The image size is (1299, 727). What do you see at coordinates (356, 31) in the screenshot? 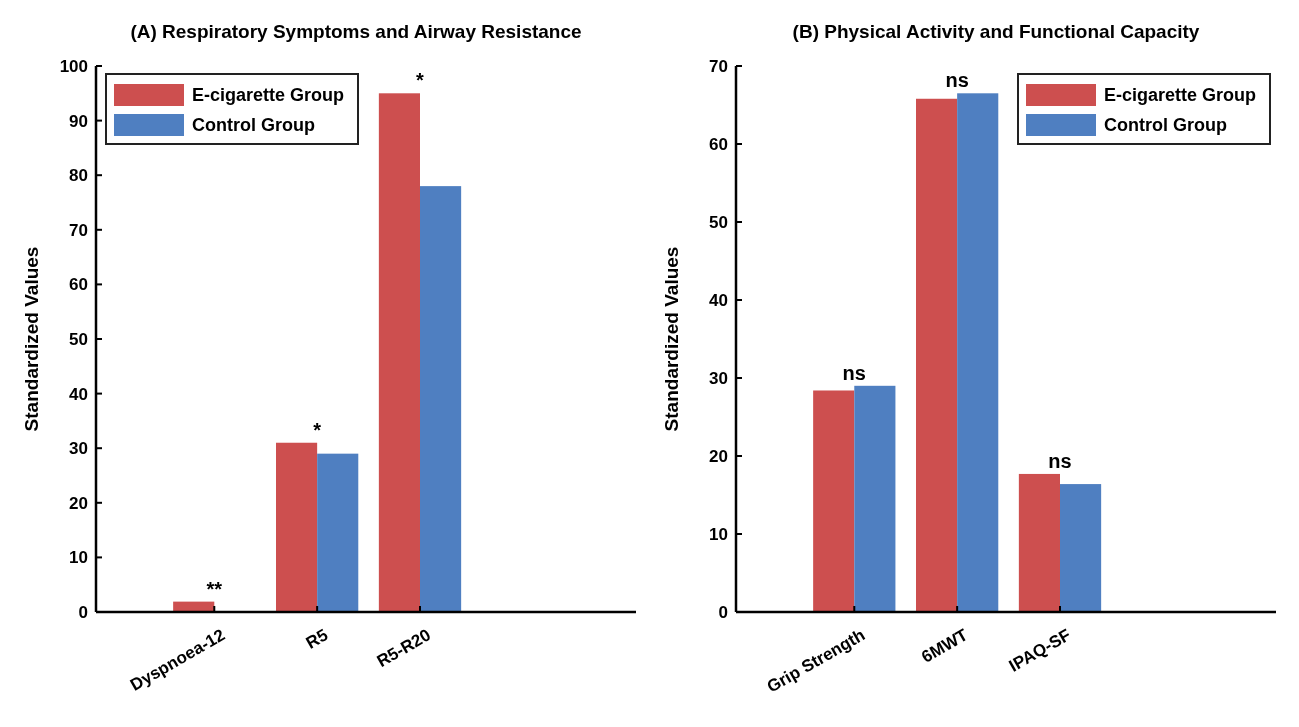
I see `chart-title: (A) Respiratory Symptoms and Airway Resistance` at bounding box center [356, 31].